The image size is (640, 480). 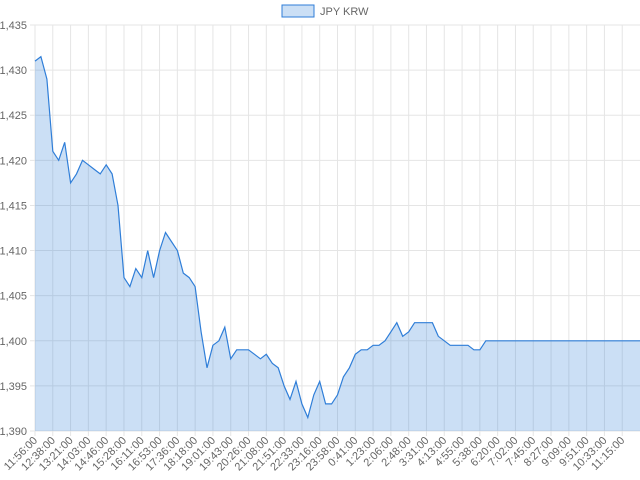 What do you see at coordinates (298, 11) in the screenshot?
I see `legend-swatch` at bounding box center [298, 11].